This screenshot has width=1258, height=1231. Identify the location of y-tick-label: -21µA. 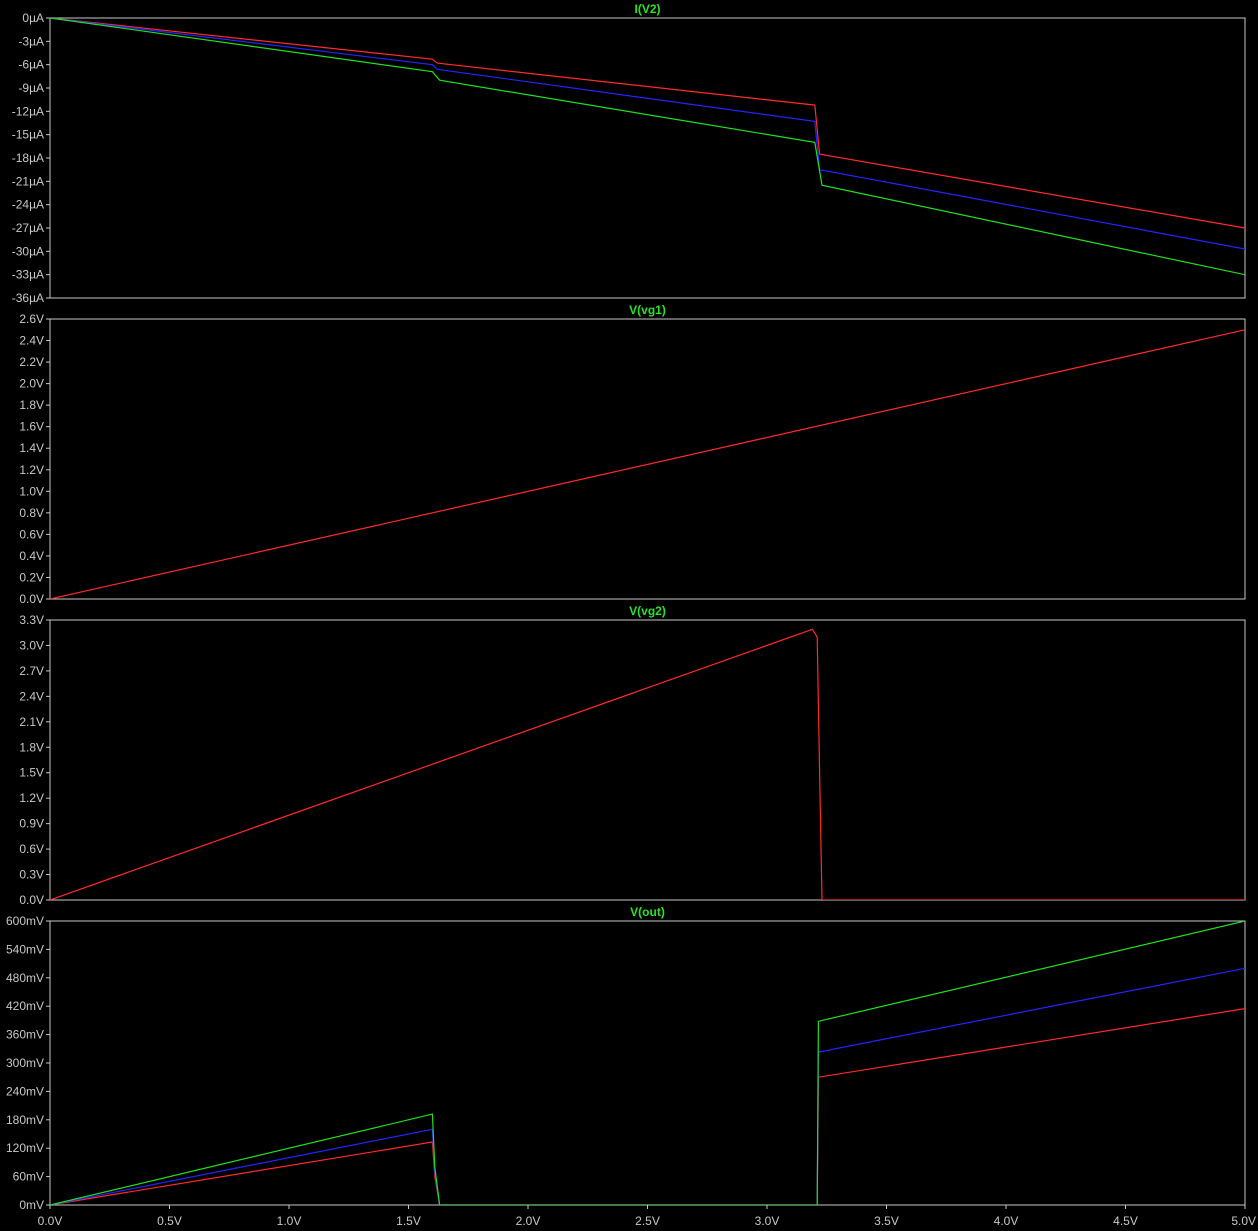
(28, 181).